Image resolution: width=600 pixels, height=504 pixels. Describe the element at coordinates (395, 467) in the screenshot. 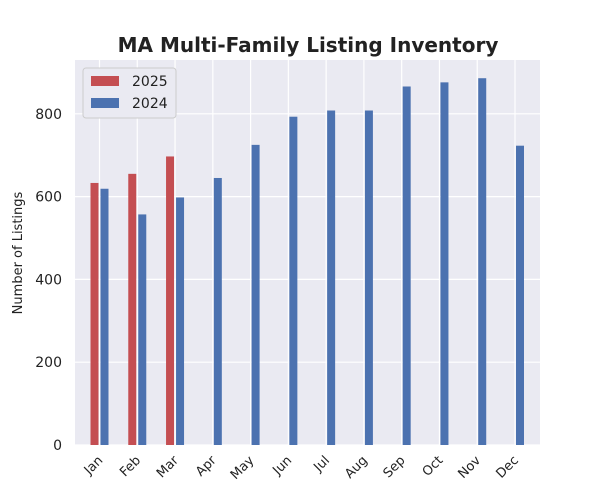

I see `x-tick-label-sep: Sep` at that location.